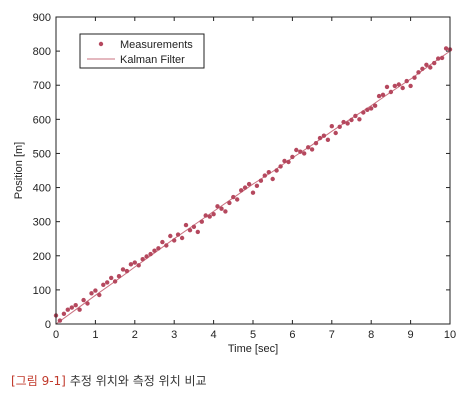  What do you see at coordinates (214, 335) in the screenshot?
I see `x-tick-label: 4` at bounding box center [214, 335].